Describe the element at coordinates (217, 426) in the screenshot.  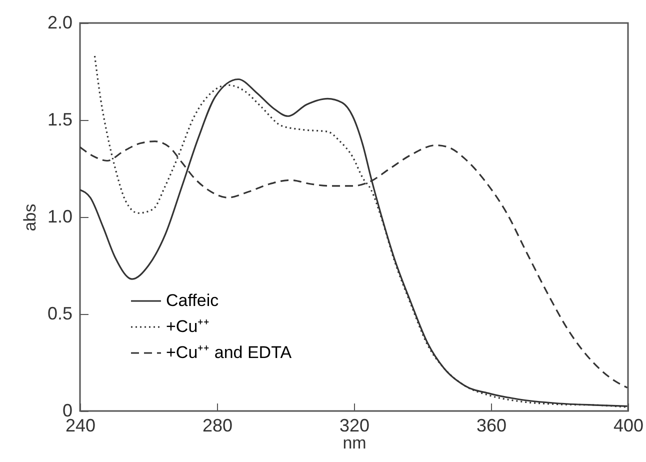
I see `x-tick-label: 280` at that location.